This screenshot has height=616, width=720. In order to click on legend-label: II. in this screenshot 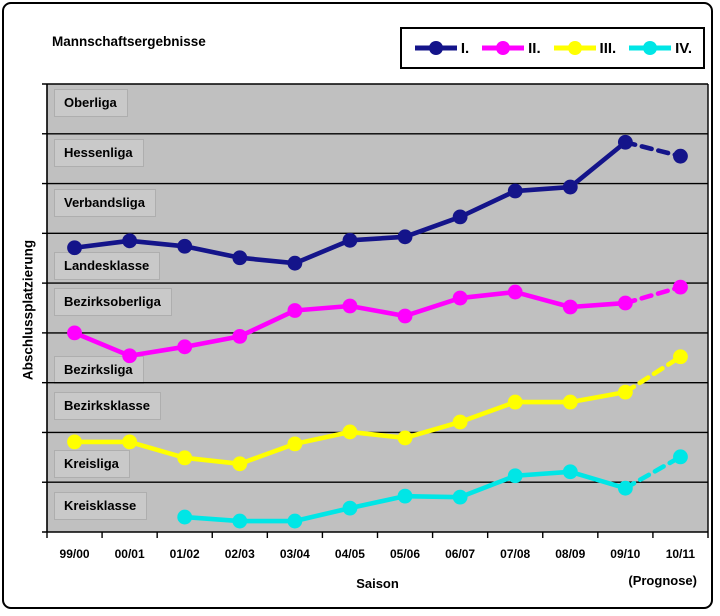, I will do `click(534, 48)`.